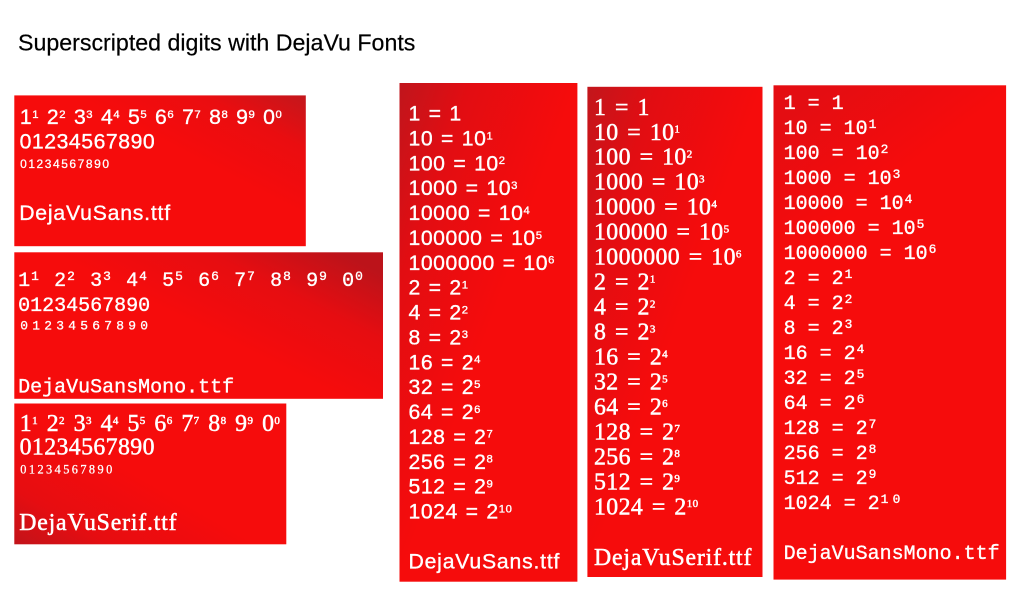  I want to click on svg-text:4=22: 4 = 22, so click(818, 304).